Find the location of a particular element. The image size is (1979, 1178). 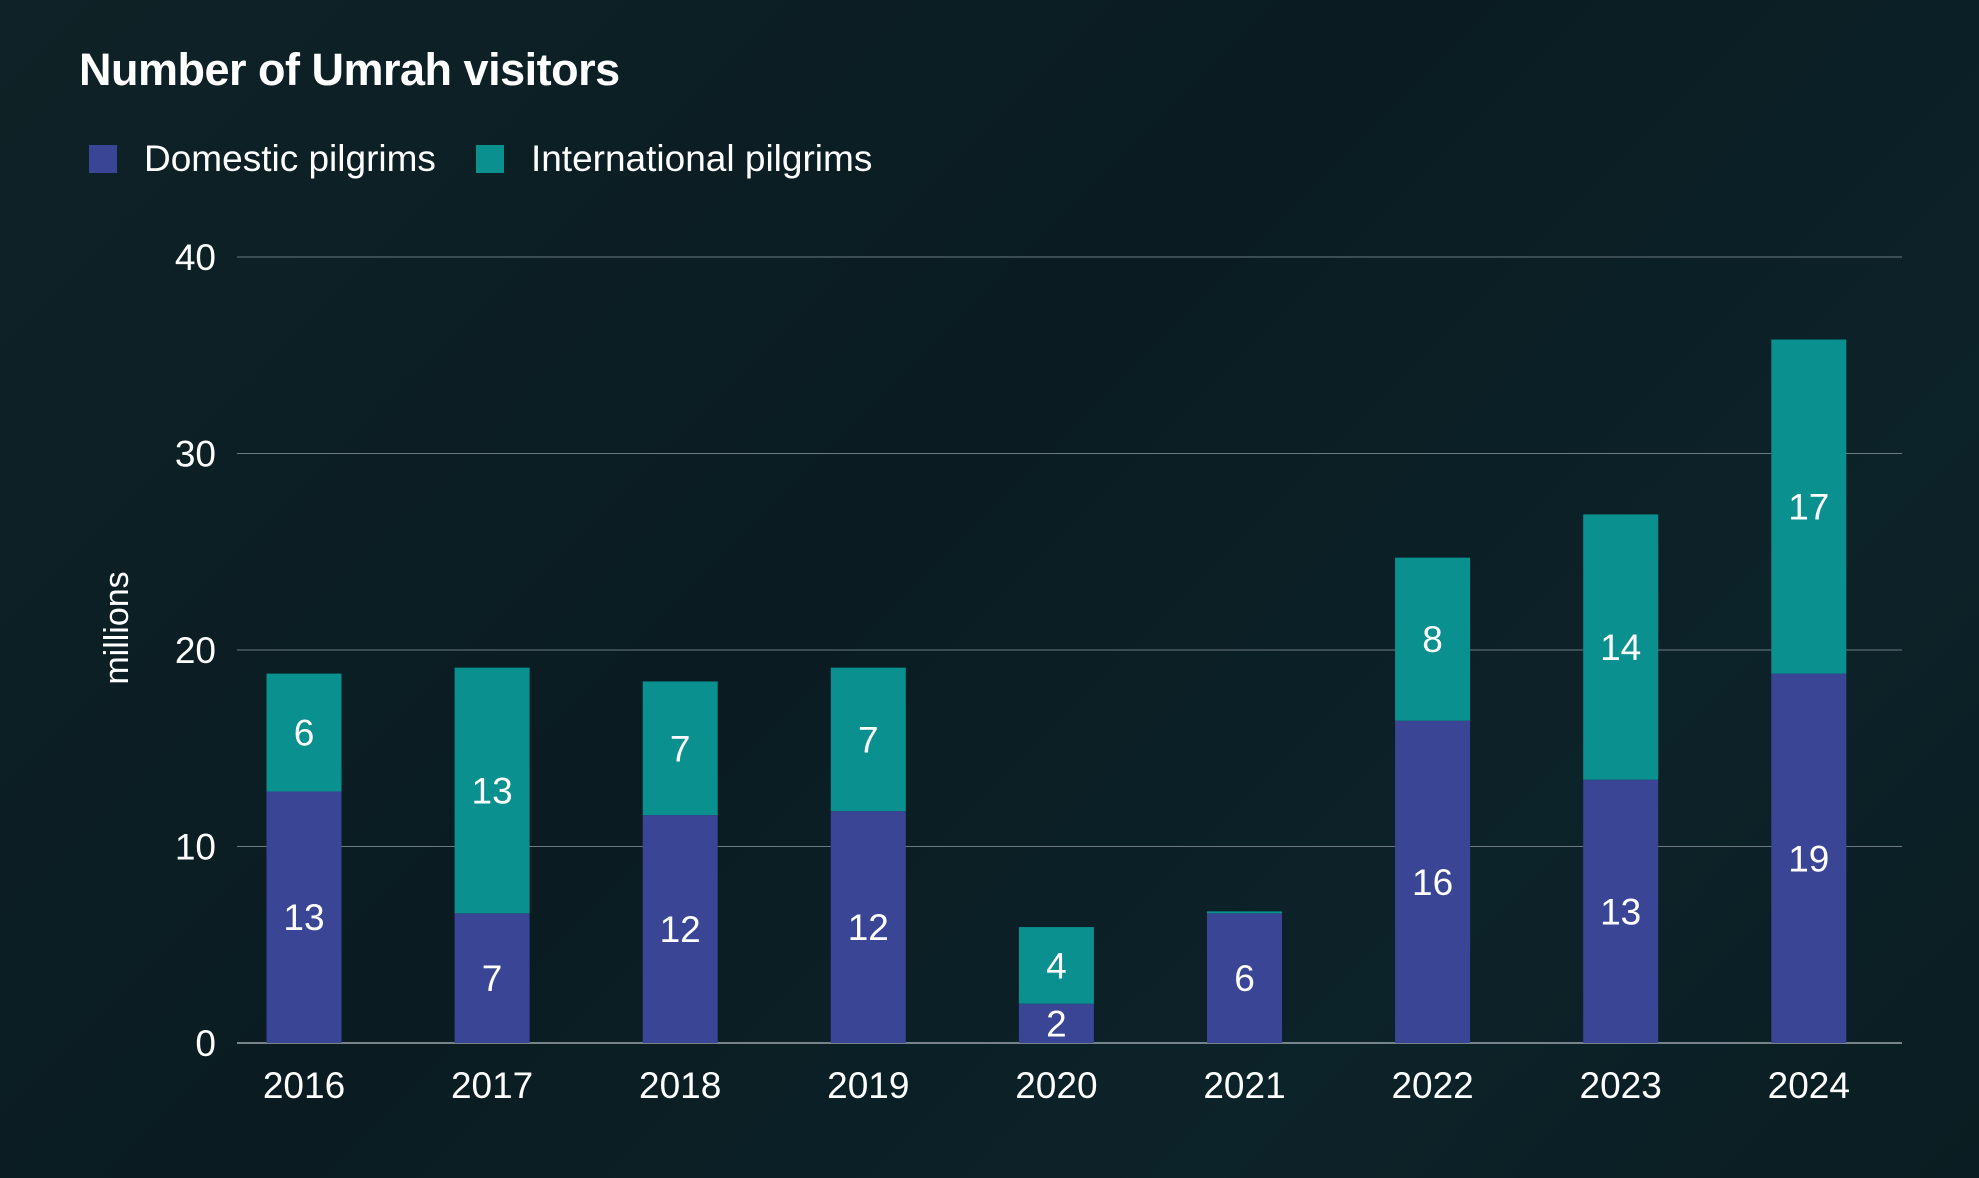

x-tick-label: 2020 is located at coordinates (1056, 1085).